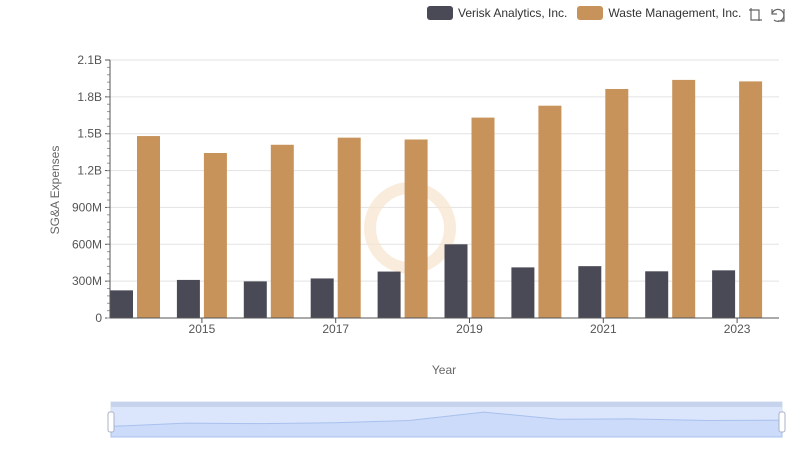 Image resolution: width=800 pixels, height=461 pixels. What do you see at coordinates (322, 298) in the screenshot?
I see `bar-verisk-2017` at bounding box center [322, 298].